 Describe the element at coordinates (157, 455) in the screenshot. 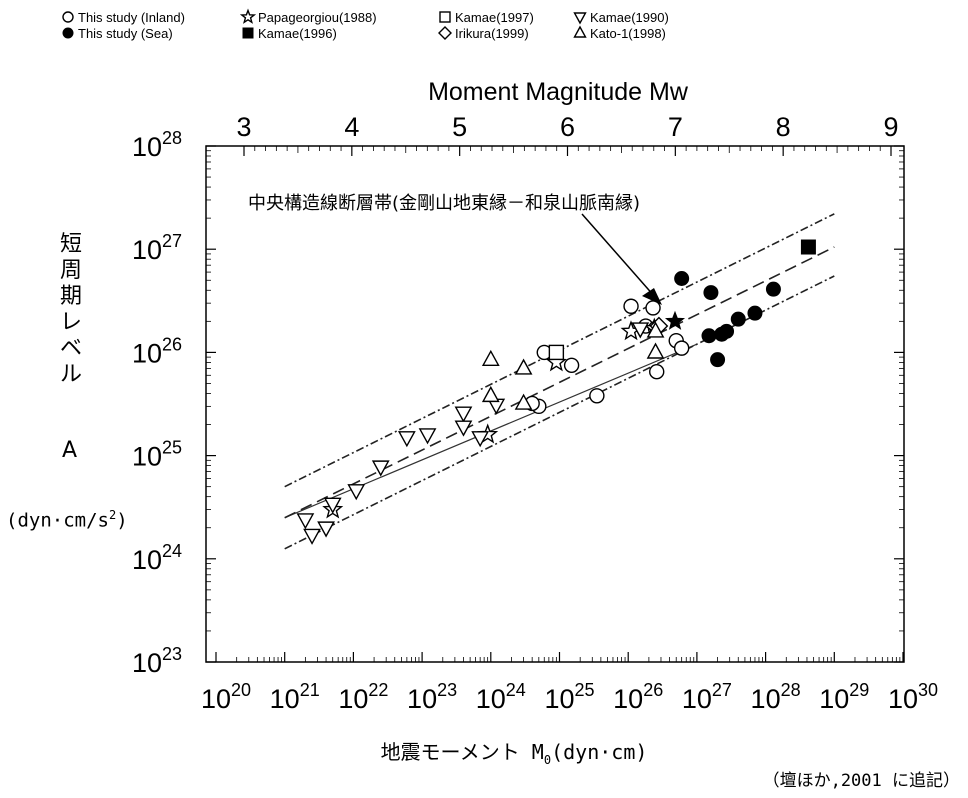

I see `y-tick-label: 1025` at that location.